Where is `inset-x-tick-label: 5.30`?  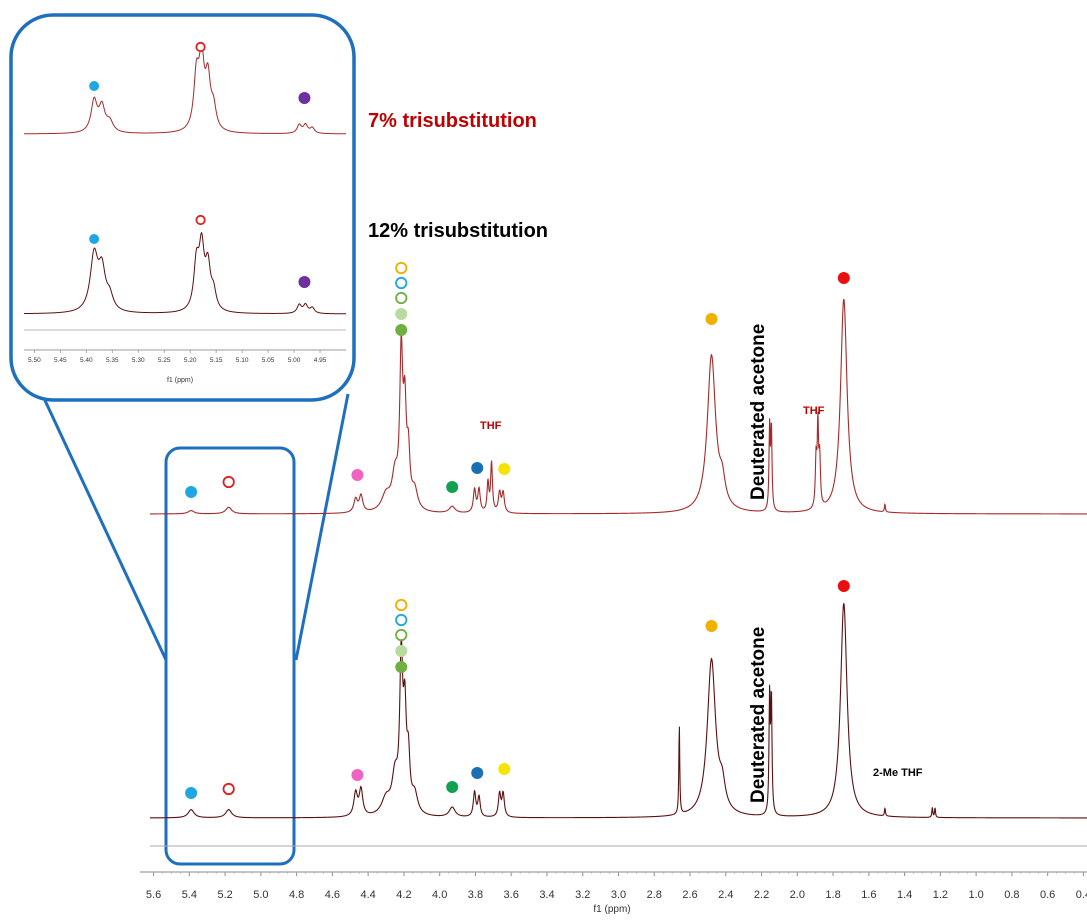
inset-x-tick-label: 5.30 is located at coordinates (138, 360).